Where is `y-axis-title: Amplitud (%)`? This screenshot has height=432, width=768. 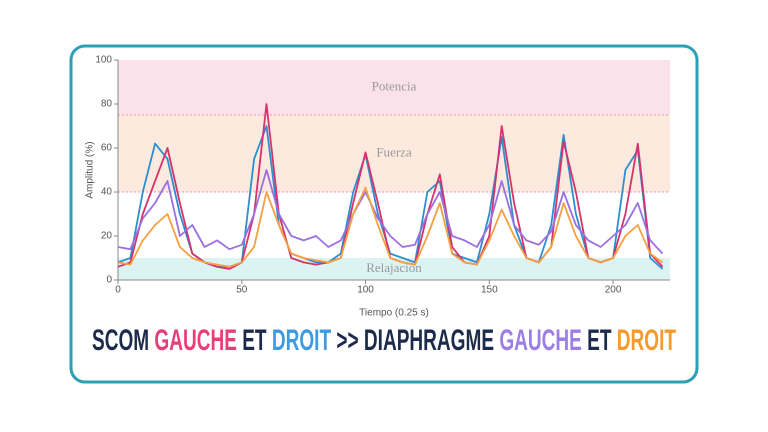
y-axis-title: Amplitud (%) is located at coordinates (90, 169).